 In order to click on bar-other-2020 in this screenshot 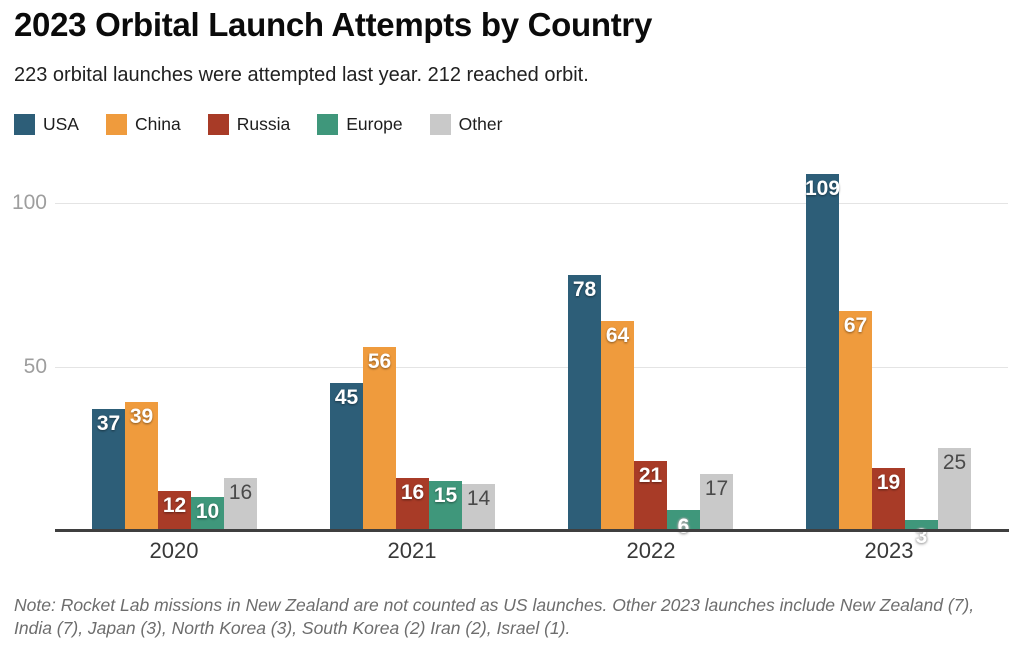, I will do `click(240, 504)`.